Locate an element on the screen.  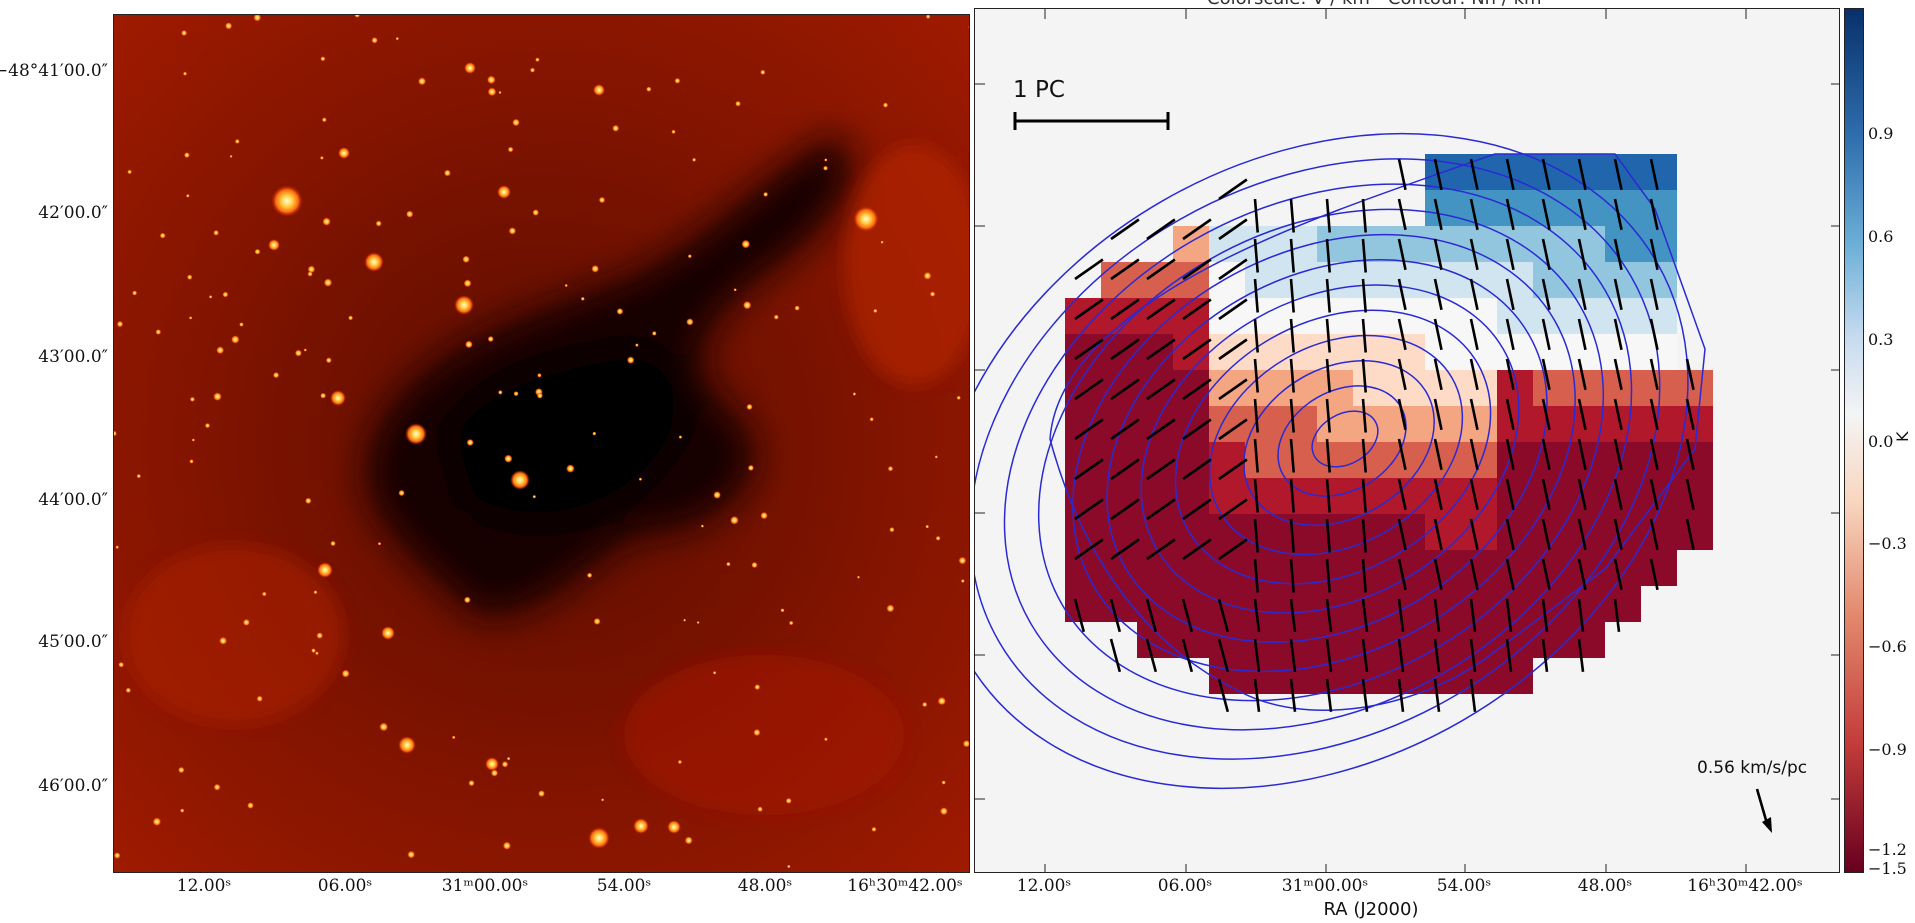
contour-line is located at coordinates (1327, 451).